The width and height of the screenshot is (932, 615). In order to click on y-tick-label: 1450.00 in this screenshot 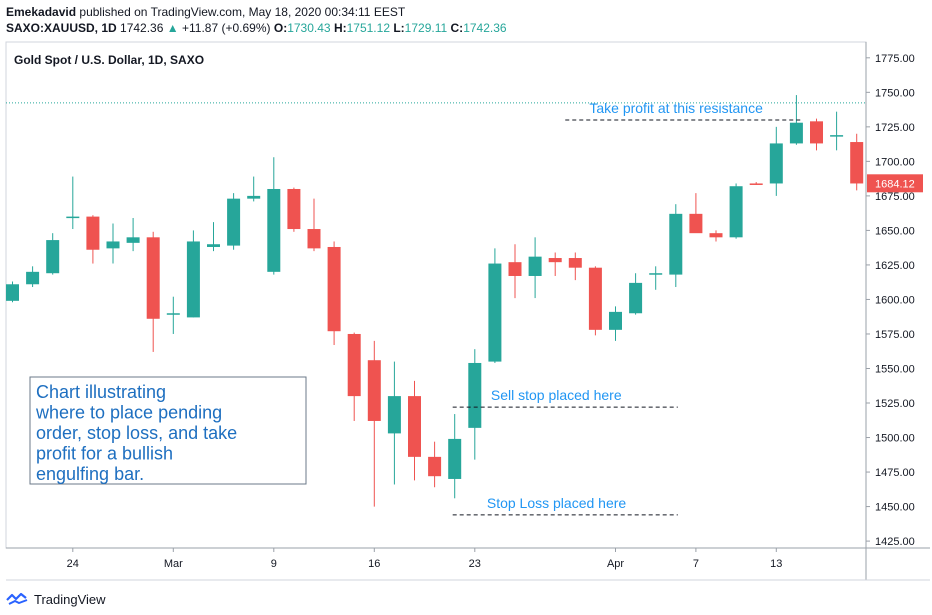, I will do `click(895, 508)`.